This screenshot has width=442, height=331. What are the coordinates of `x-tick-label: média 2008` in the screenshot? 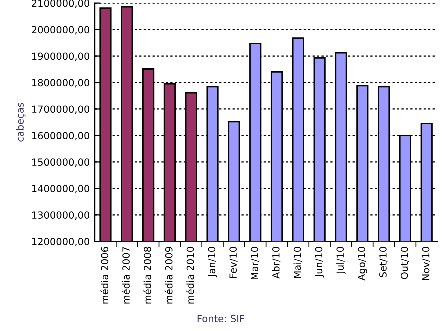 It's located at (147, 275).